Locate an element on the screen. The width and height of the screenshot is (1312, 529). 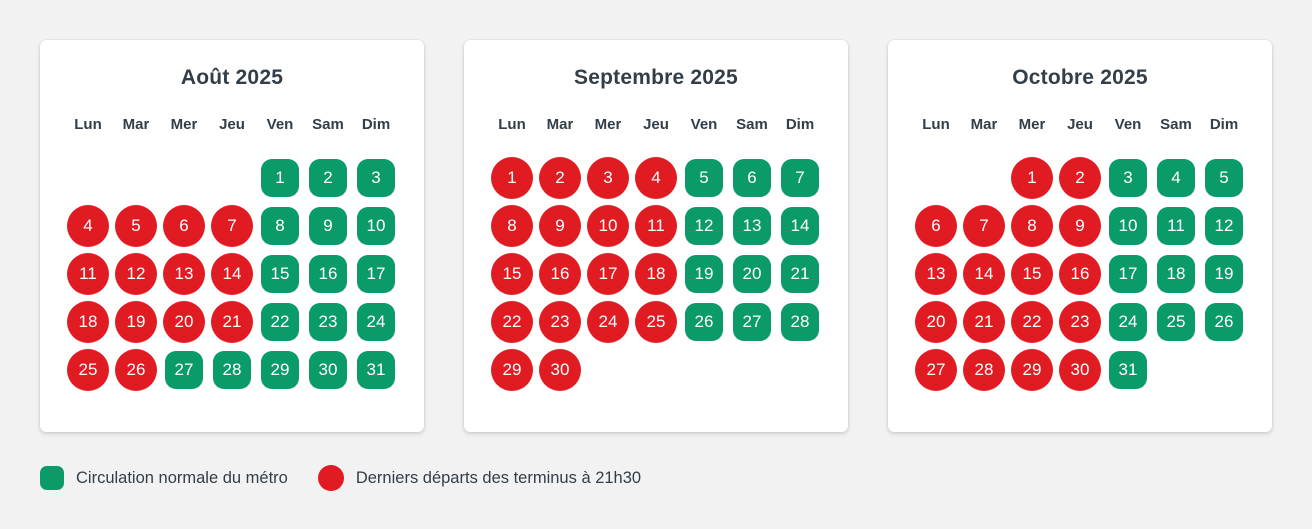
day-cell-normal-service: 31 is located at coordinates (376, 370).